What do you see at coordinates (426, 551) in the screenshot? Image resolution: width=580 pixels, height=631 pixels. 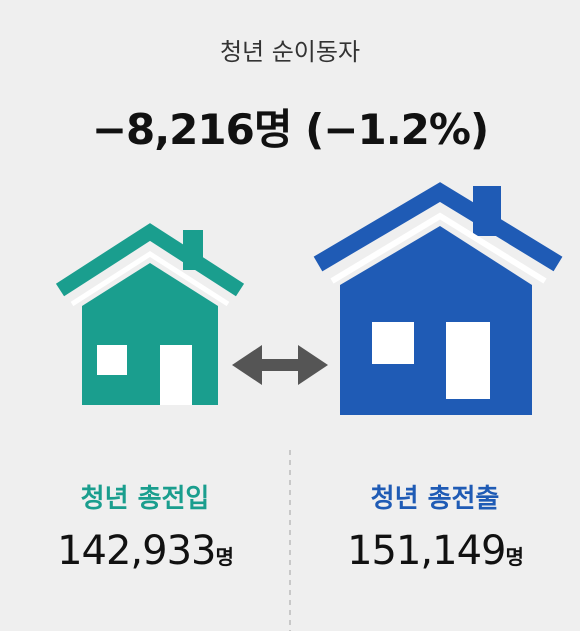 I see `outflow-value: 151,149` at bounding box center [426, 551].